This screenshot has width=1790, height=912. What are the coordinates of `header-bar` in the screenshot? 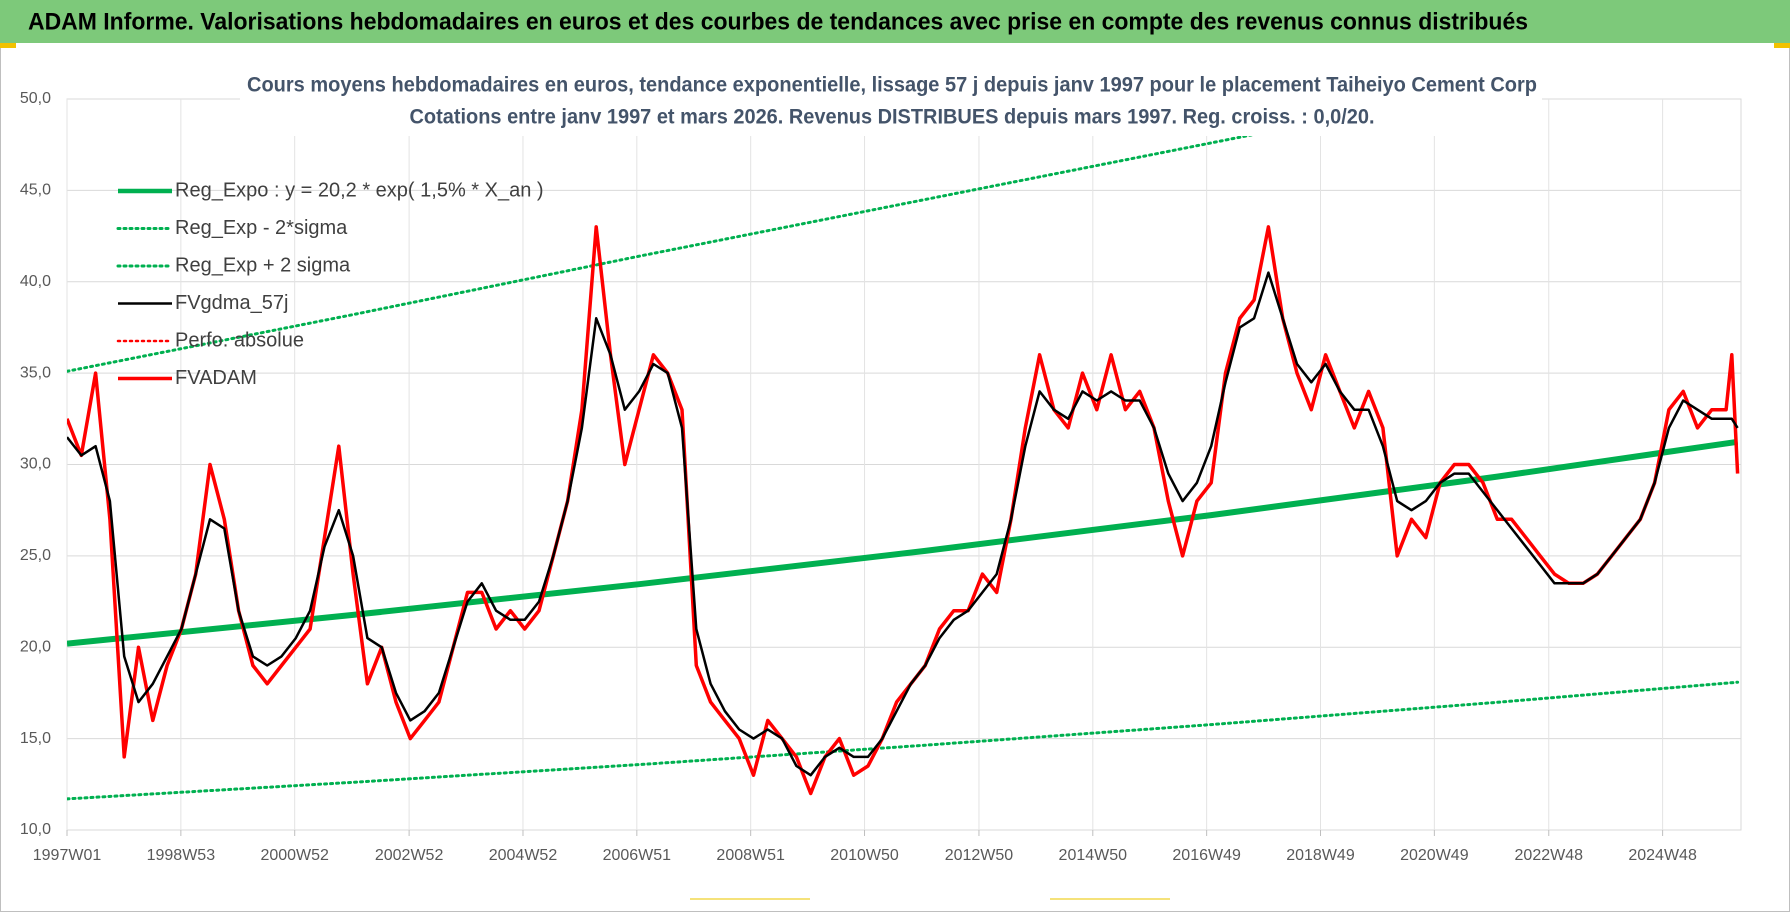 It's located at (895, 21).